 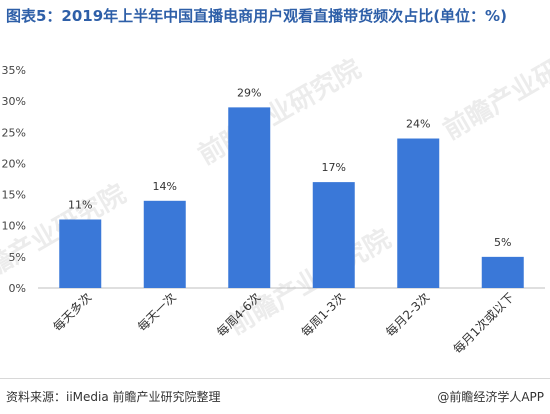 I want to click on credit-note: @前瞻经济学人APP, so click(x=490, y=397).